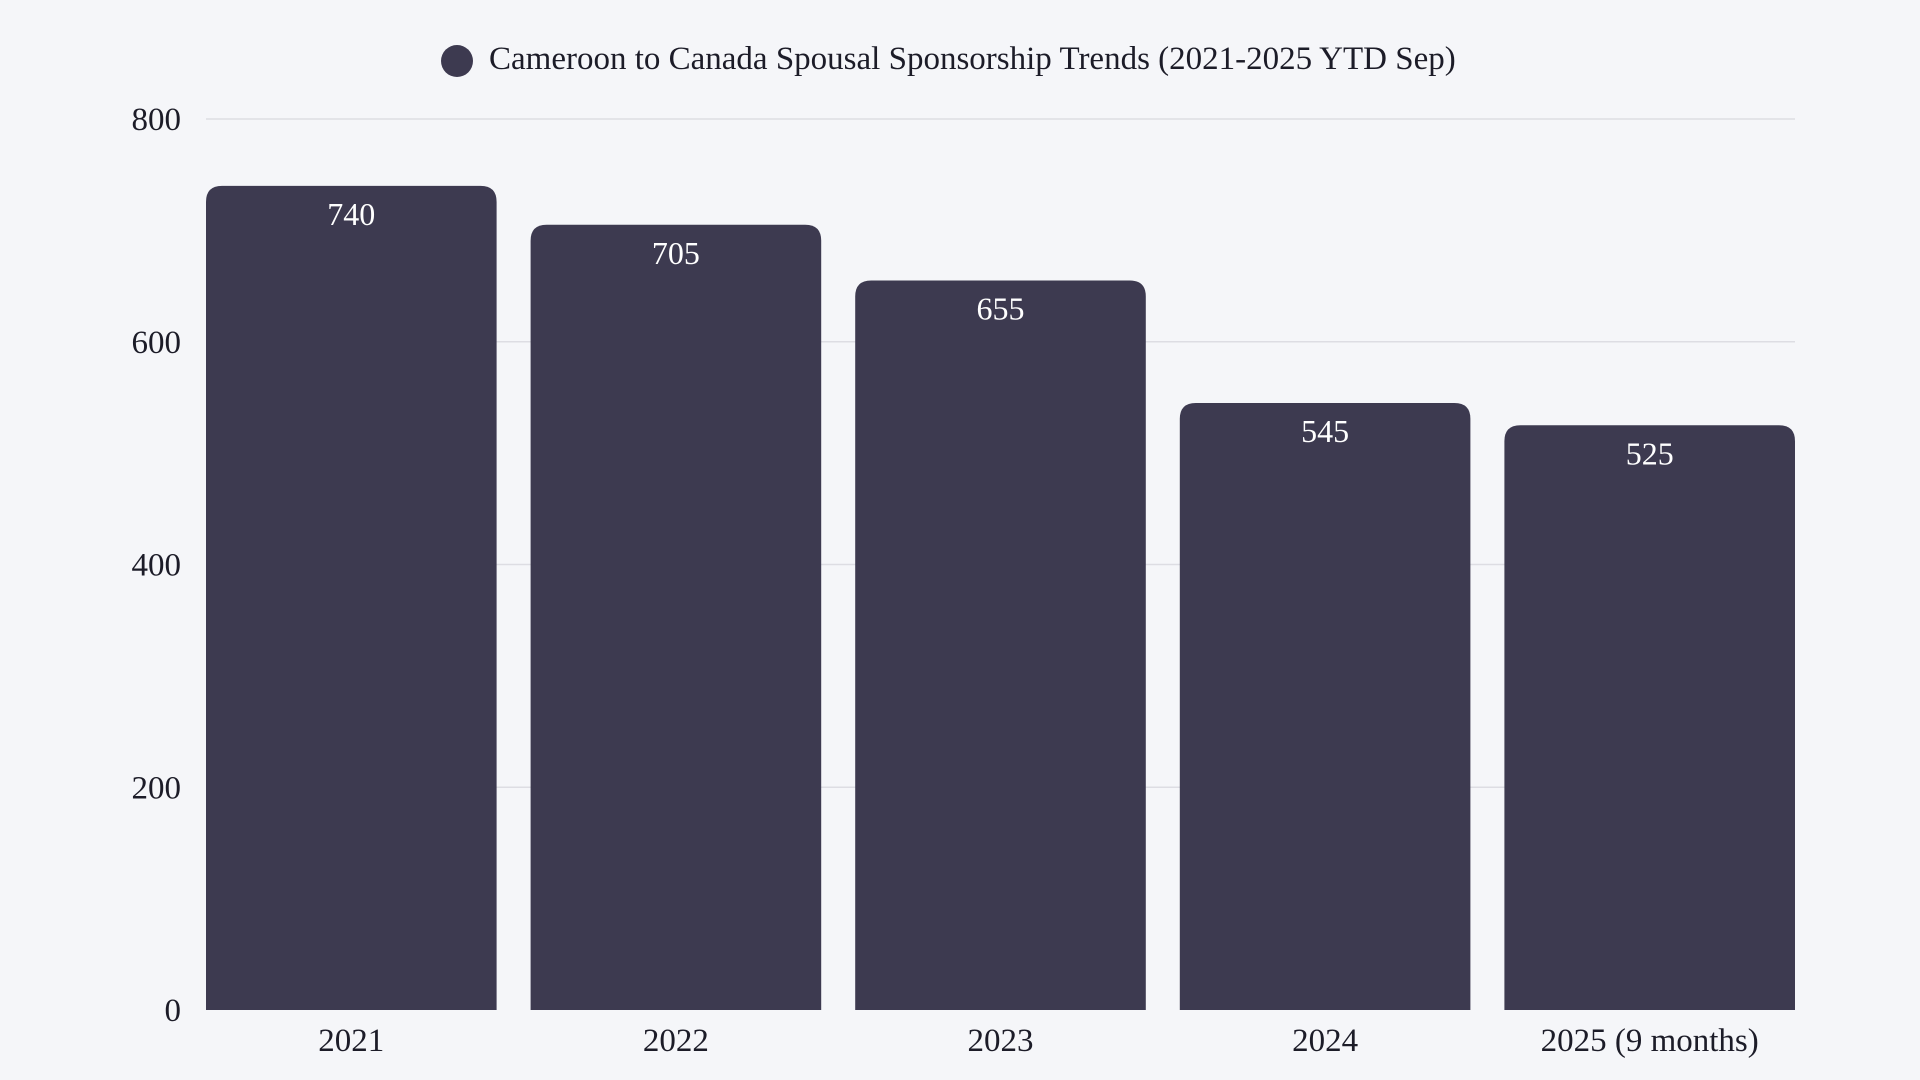  What do you see at coordinates (1650, 1041) in the screenshot?
I see `x-tick-label: 2025 (9 months)` at bounding box center [1650, 1041].